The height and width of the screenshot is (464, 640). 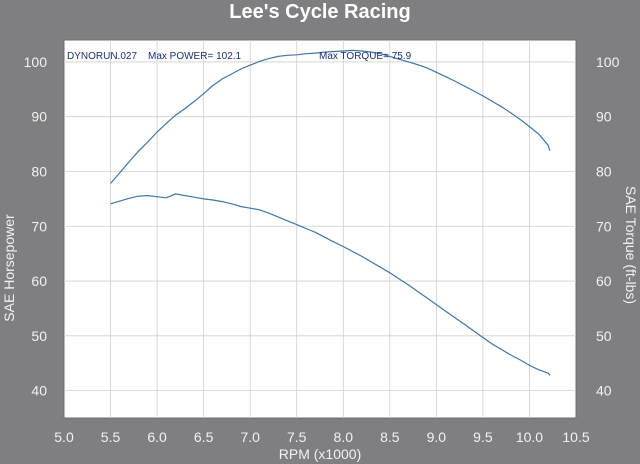 What do you see at coordinates (608, 62) in the screenshot?
I see `y-tick-label-right: 100` at bounding box center [608, 62].